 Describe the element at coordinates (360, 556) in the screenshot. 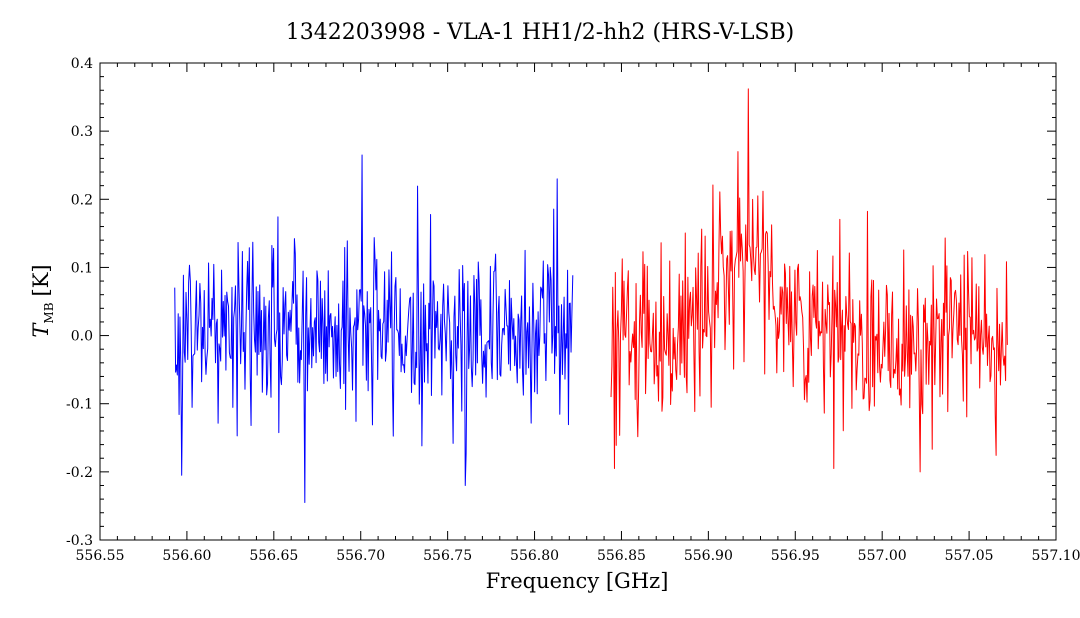

I see `x-tick-label: 556.70` at that location.